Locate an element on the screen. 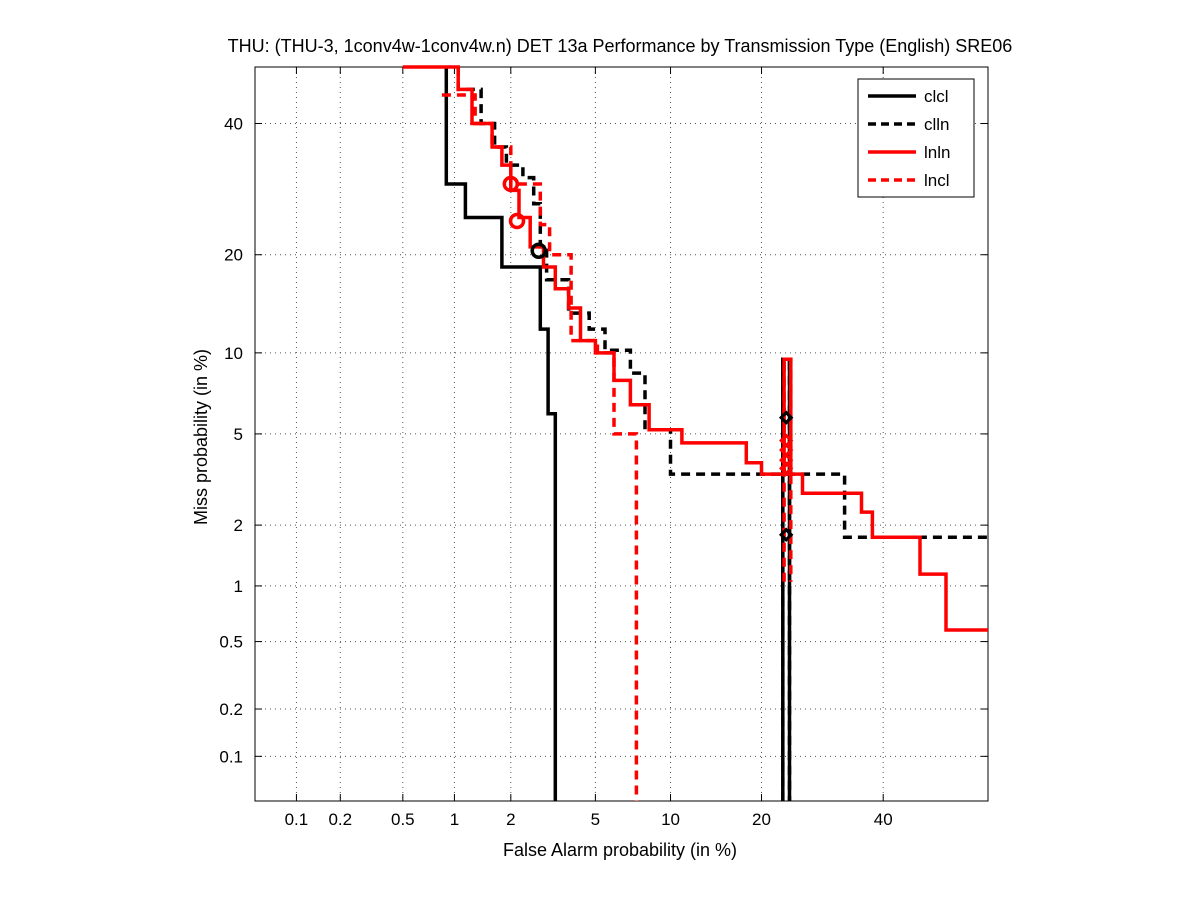 The image size is (1201, 900). y-axis-title: Miss probability (in %) is located at coordinates (201, 437).